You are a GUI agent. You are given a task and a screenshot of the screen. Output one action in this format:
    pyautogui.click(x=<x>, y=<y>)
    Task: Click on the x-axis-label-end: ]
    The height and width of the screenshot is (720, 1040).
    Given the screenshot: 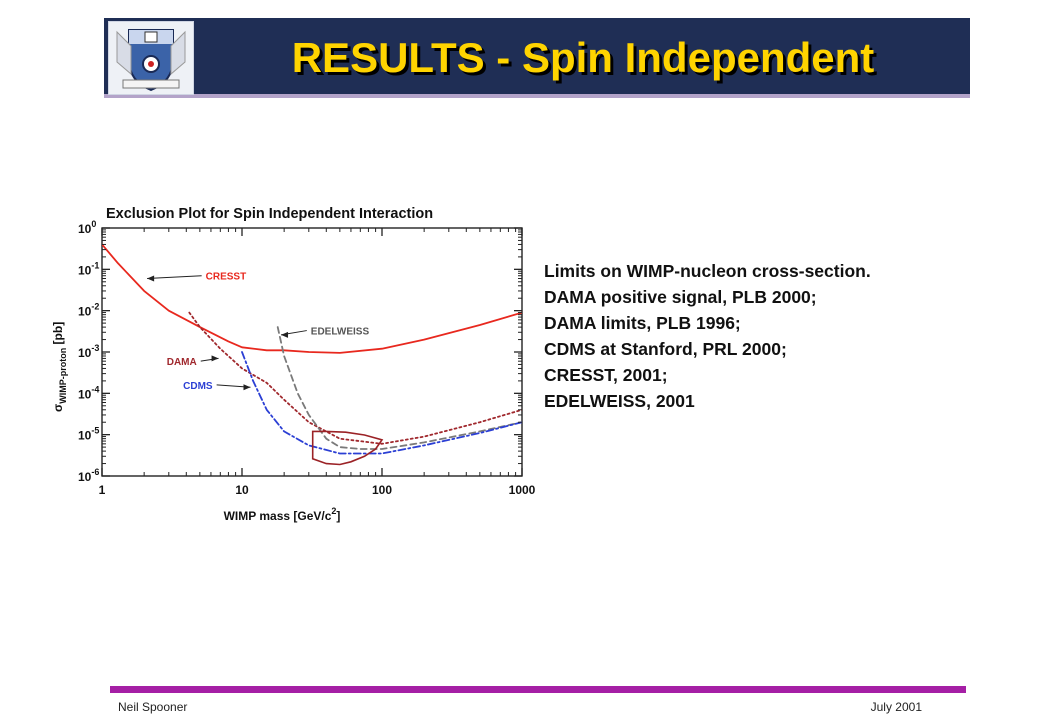 What is the action you would take?
    pyautogui.click(x=338, y=516)
    